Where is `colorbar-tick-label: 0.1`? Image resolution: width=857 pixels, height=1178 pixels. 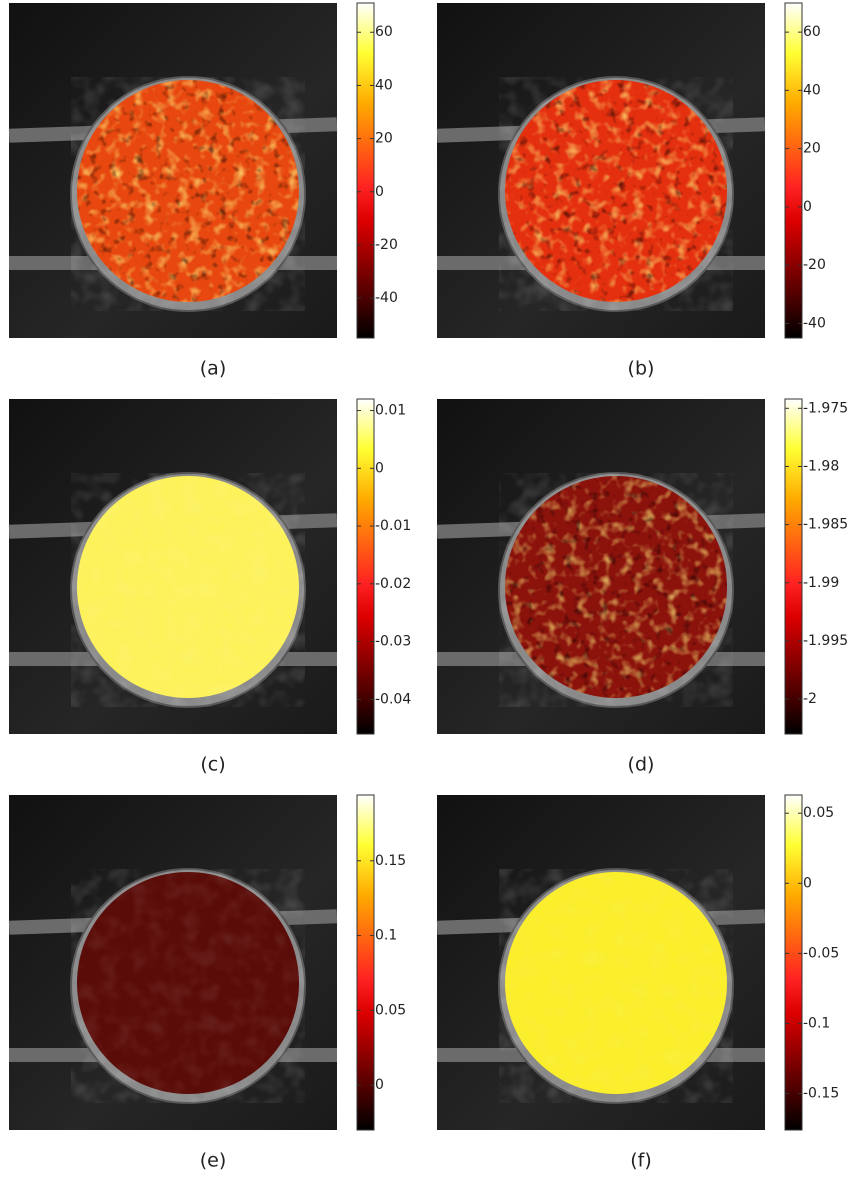 colorbar-tick-label: 0.1 is located at coordinates (386, 936).